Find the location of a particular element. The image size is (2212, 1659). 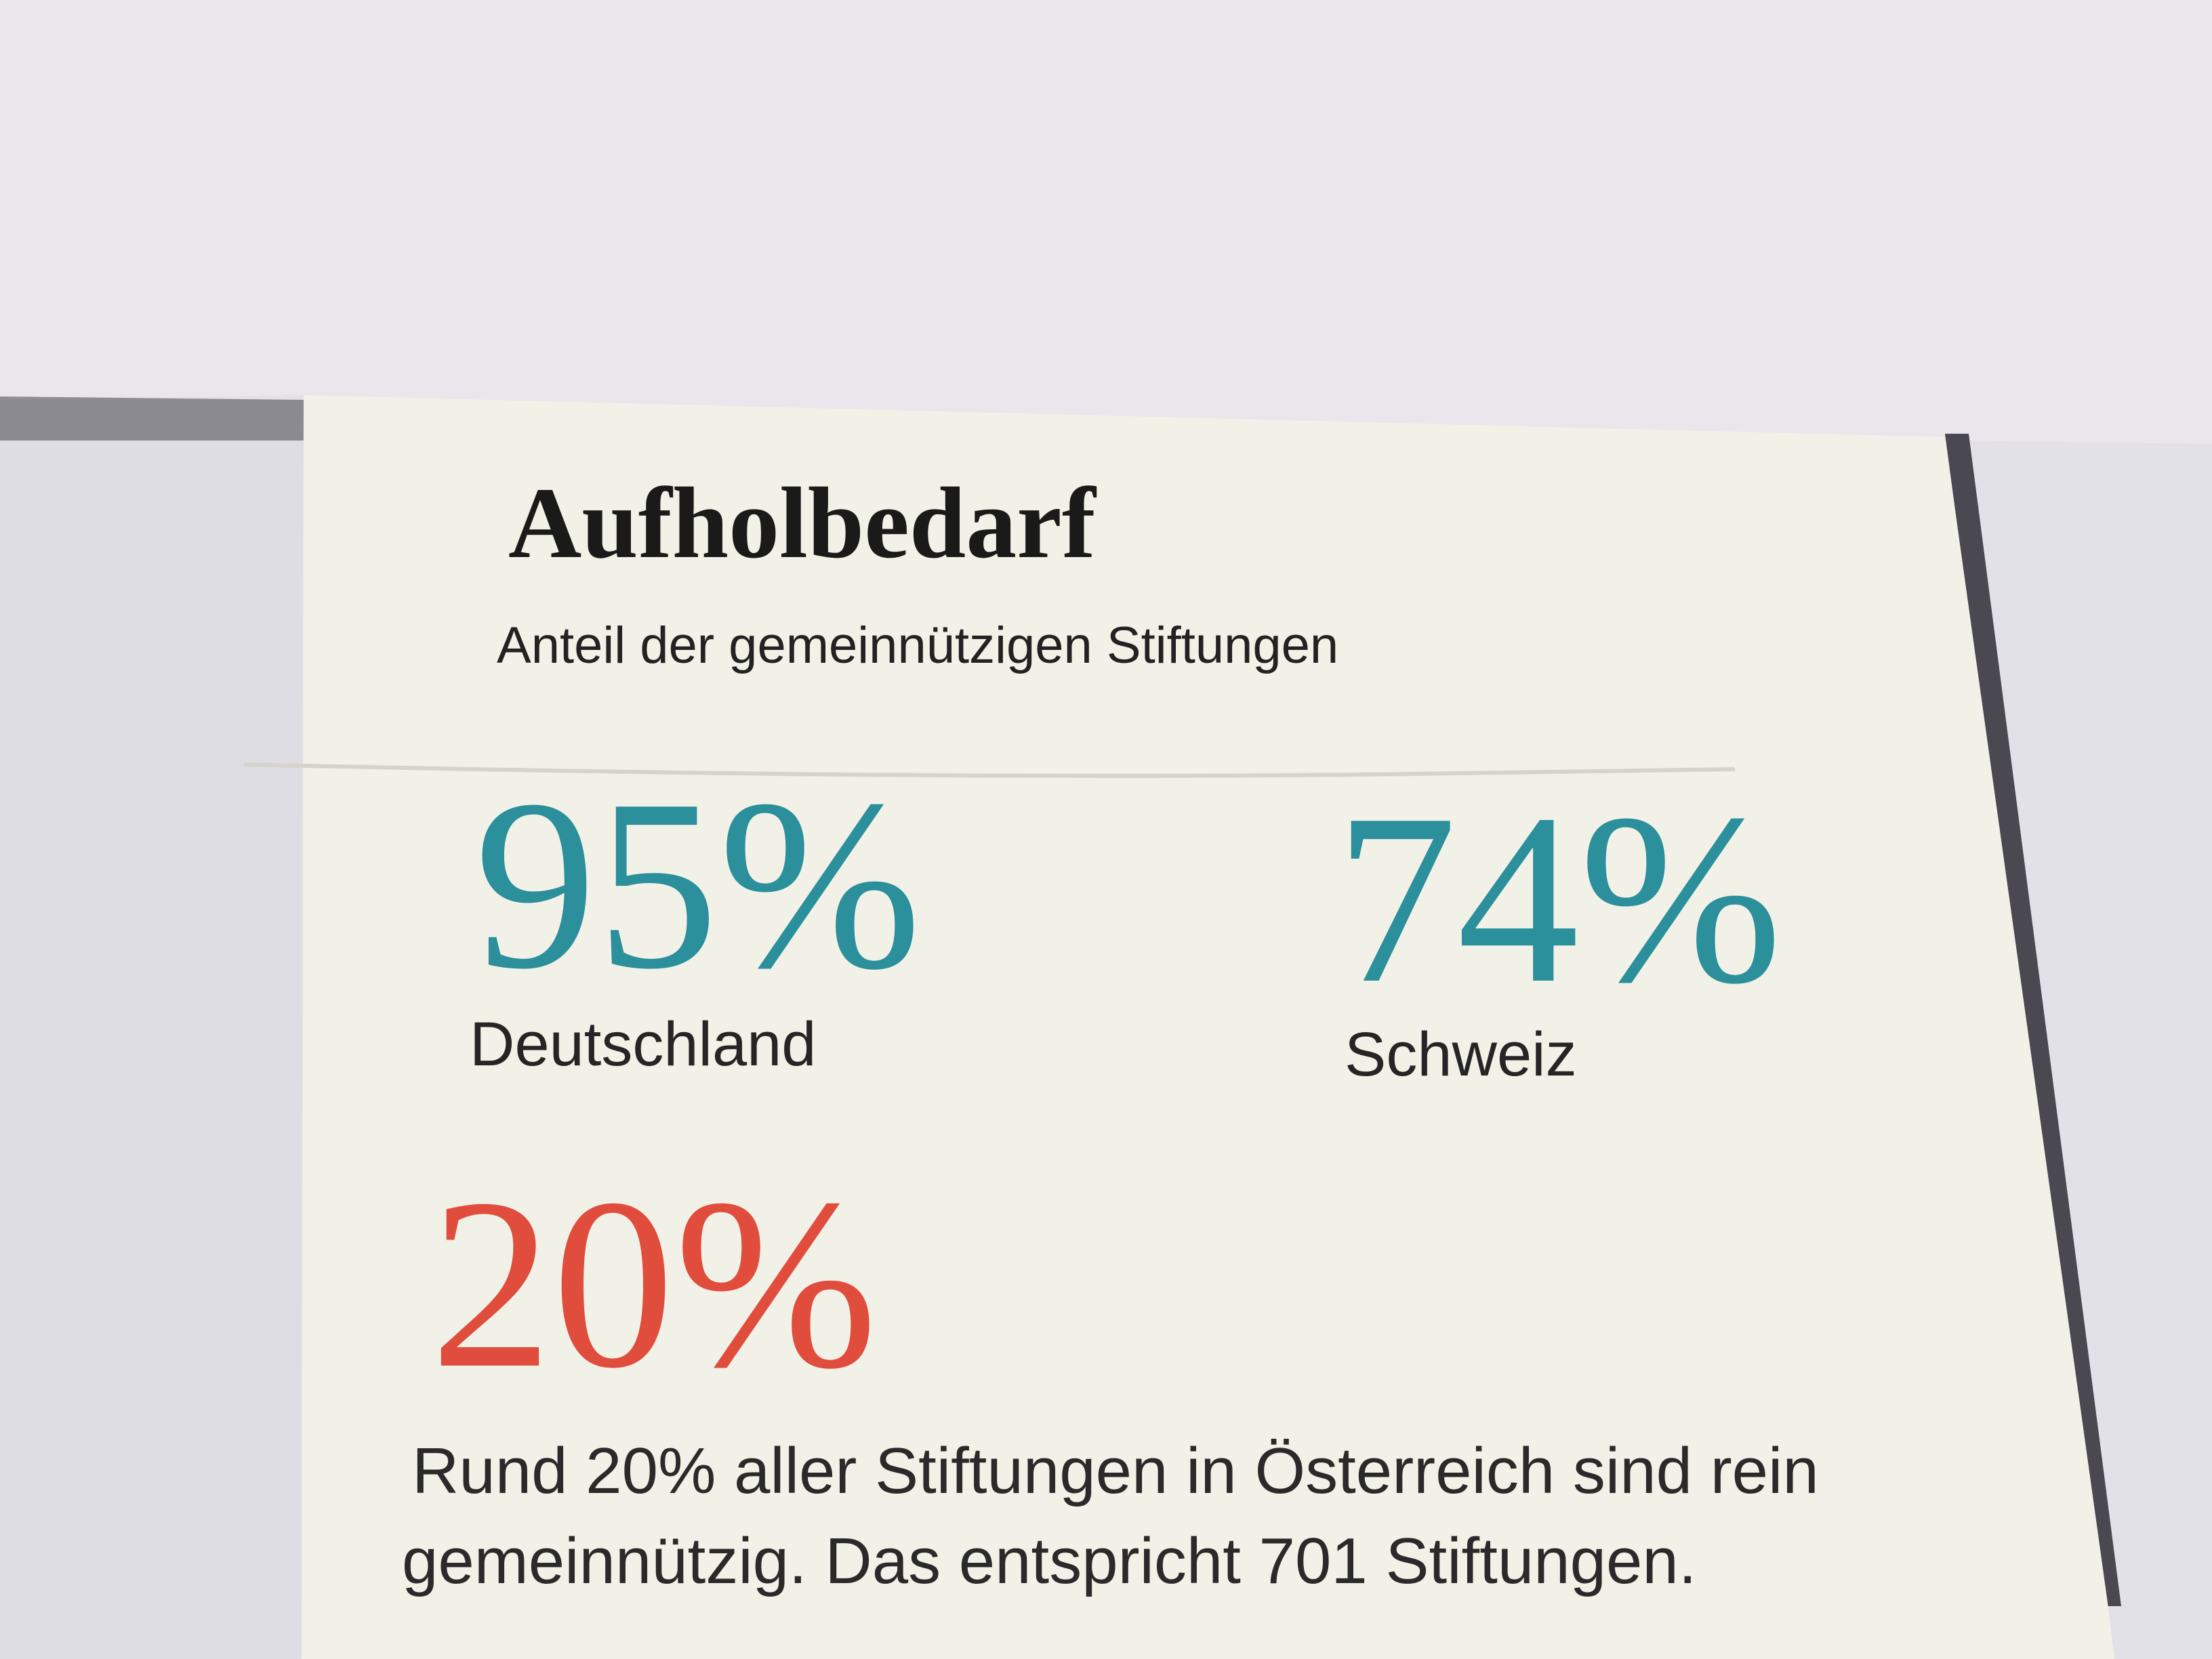

stat-value: 74% is located at coordinates (1559, 898).